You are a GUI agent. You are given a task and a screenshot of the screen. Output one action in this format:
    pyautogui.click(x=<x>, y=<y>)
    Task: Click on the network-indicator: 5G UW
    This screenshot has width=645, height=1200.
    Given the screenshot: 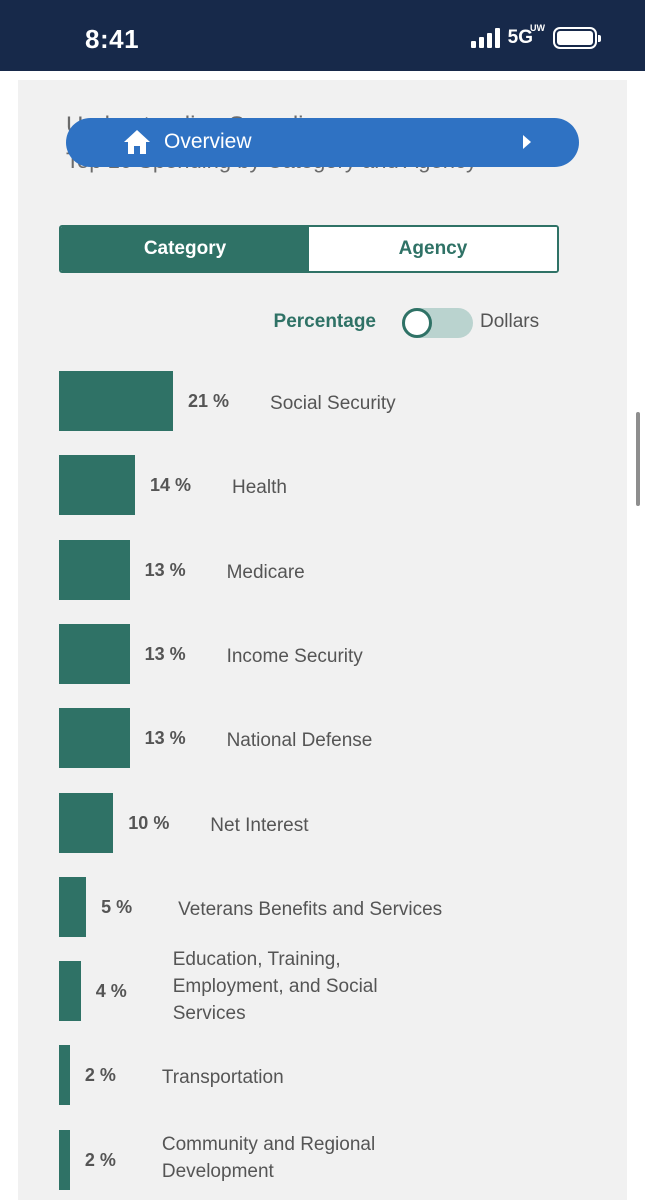 What is the action you would take?
    pyautogui.click(x=526, y=36)
    